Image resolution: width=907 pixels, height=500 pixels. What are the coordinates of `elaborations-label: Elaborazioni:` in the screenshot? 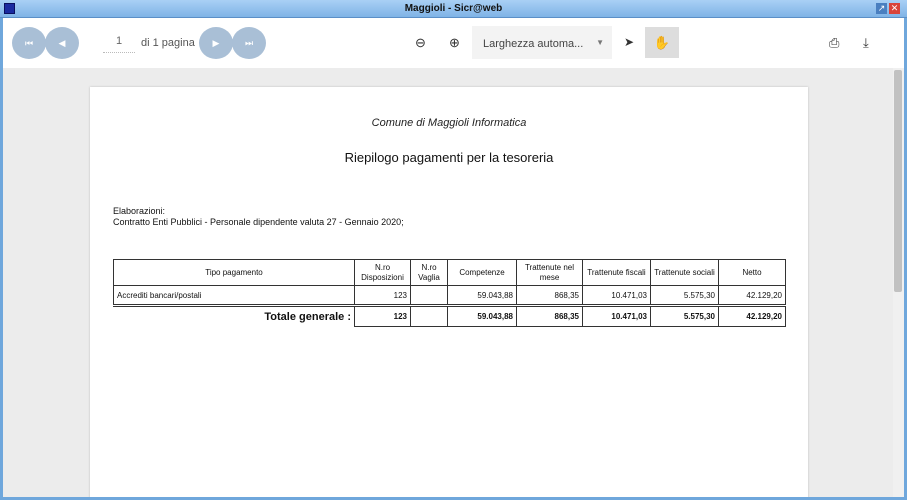 It's located at (139, 211).